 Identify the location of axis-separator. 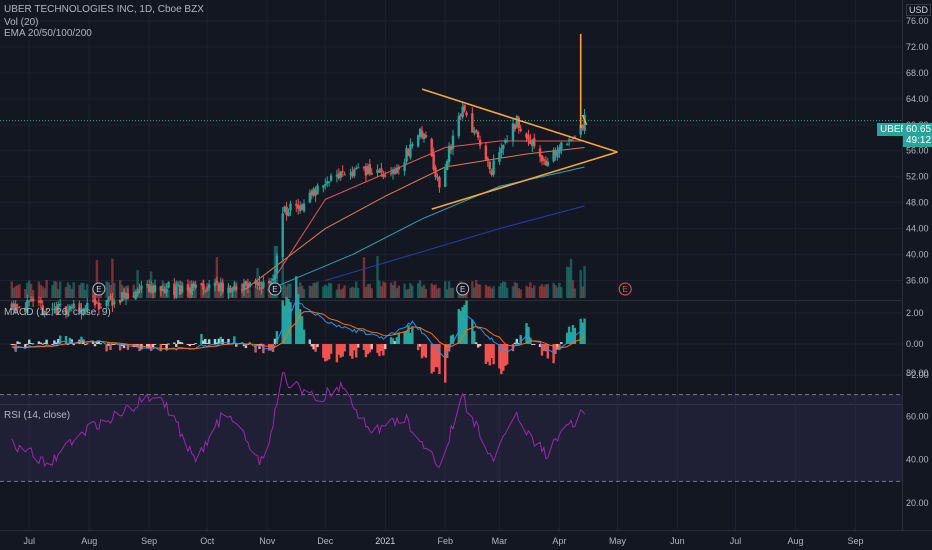
(902, 265).